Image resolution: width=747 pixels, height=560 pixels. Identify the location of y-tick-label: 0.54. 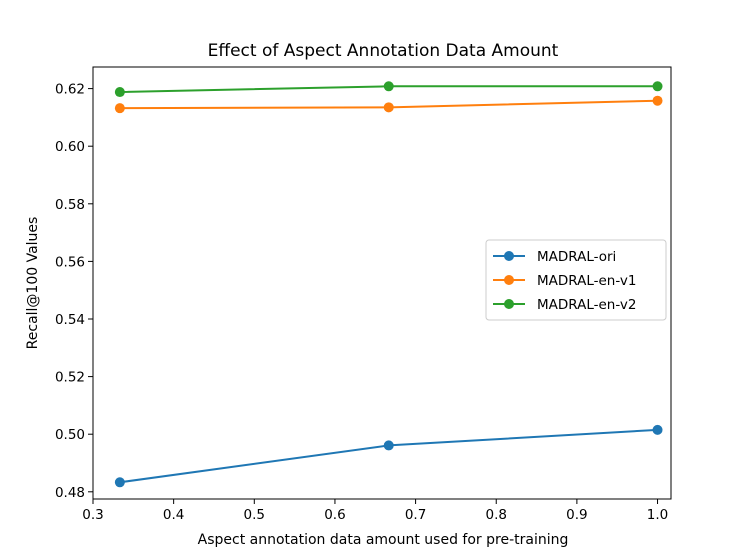
(70, 320).